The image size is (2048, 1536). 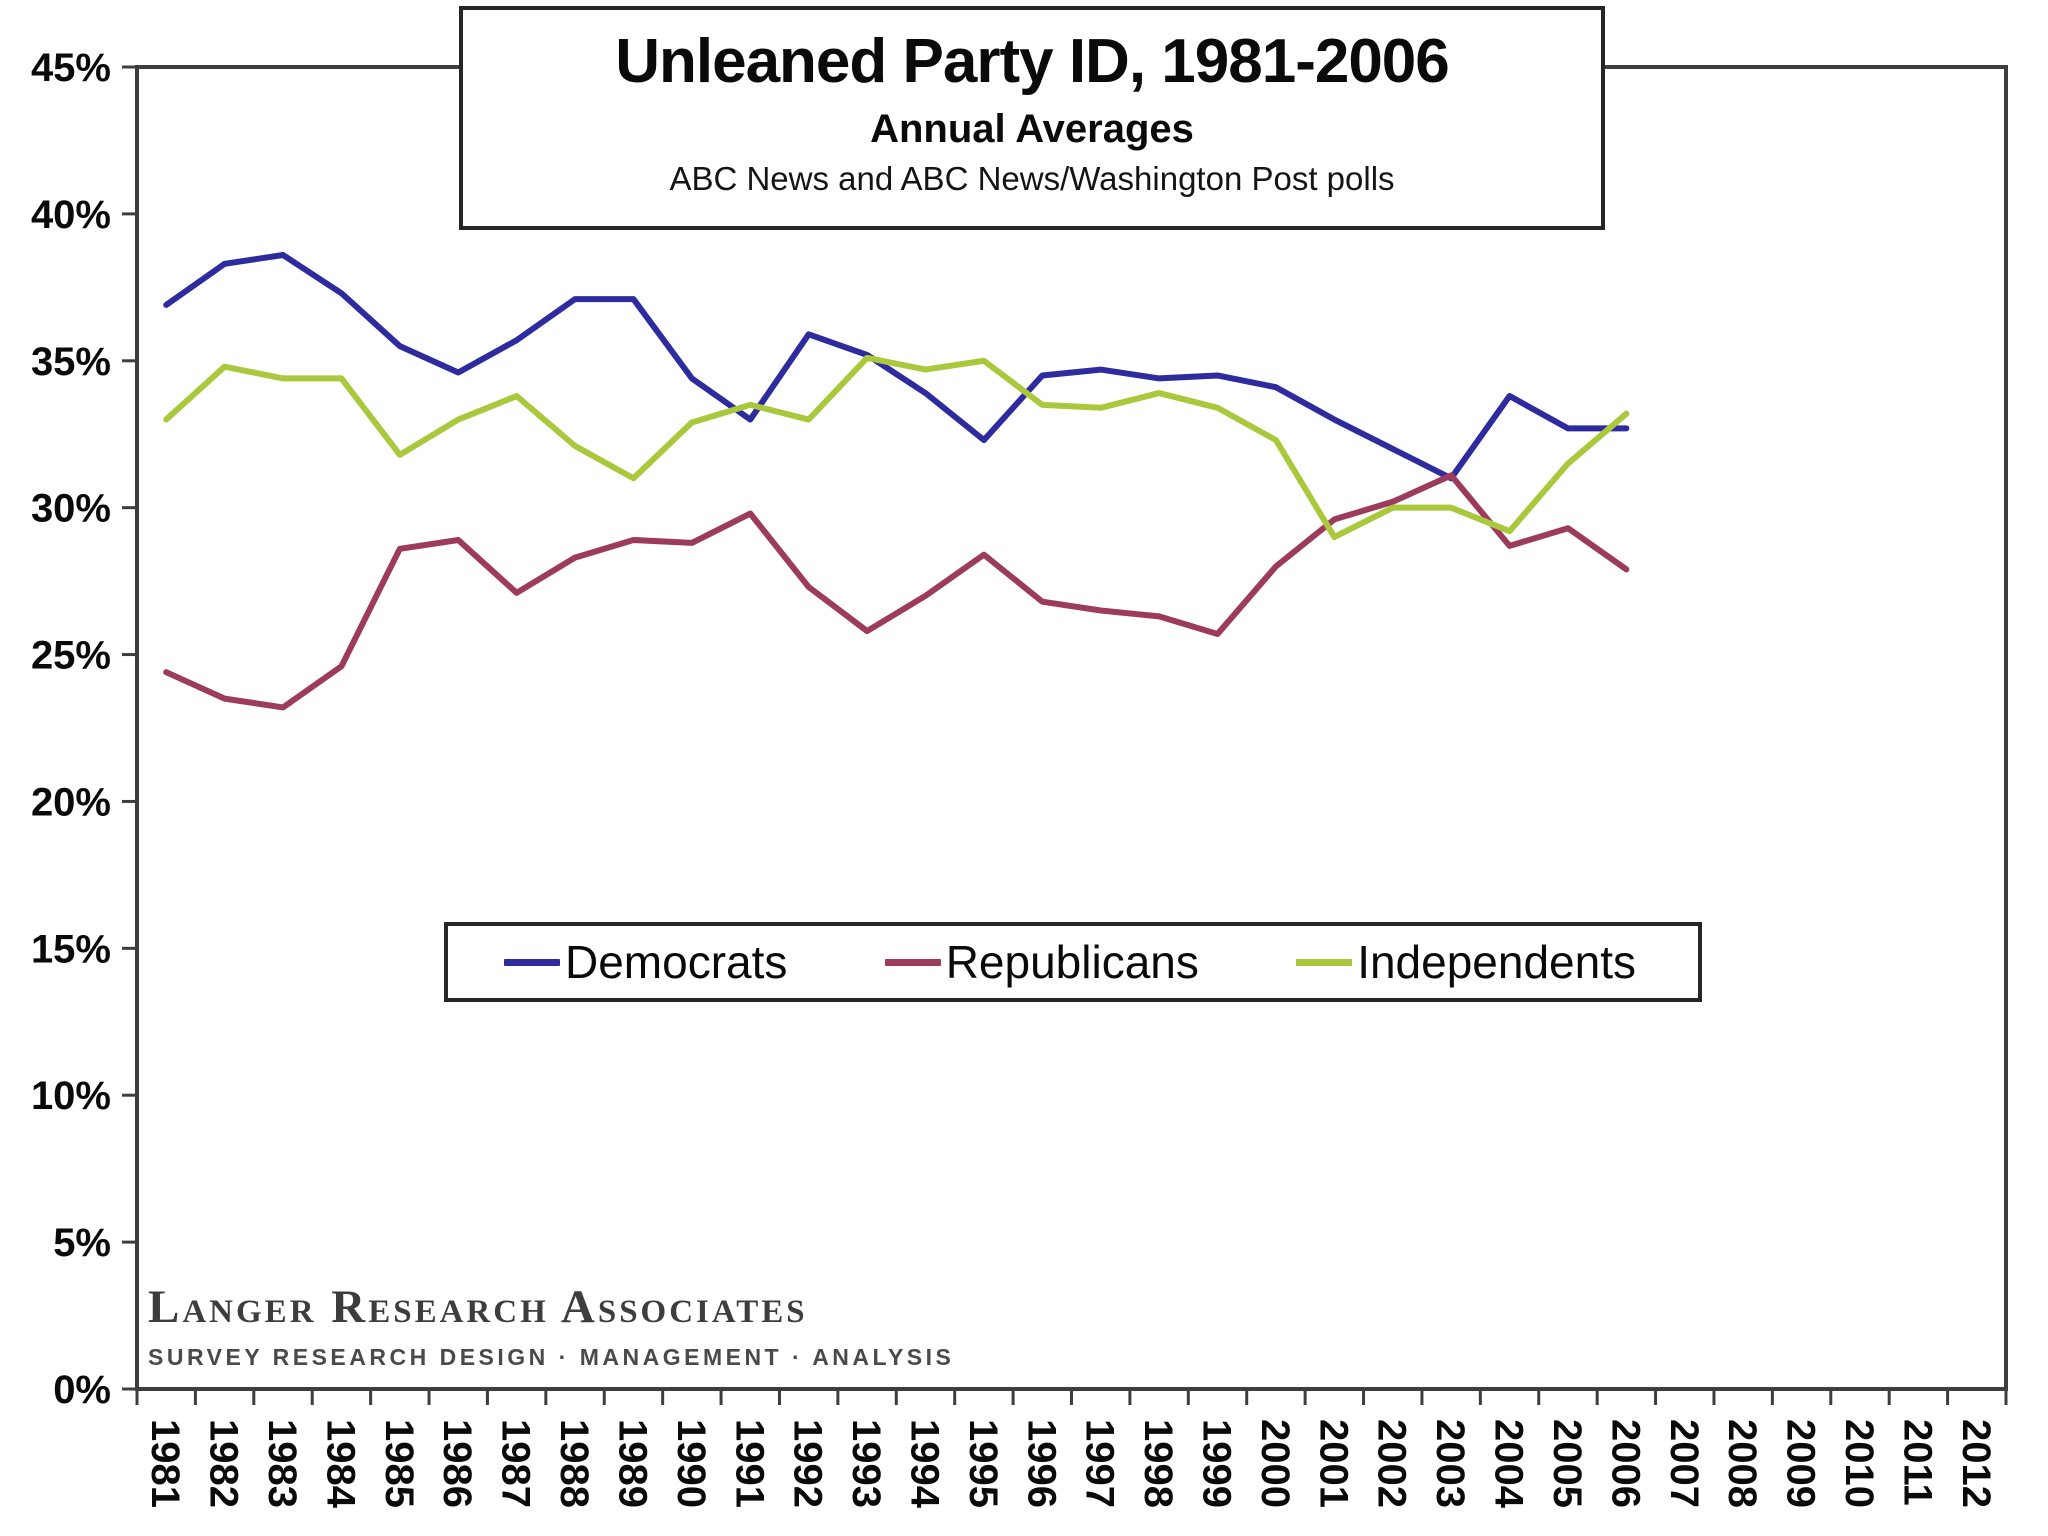 What do you see at coordinates (1032, 61) in the screenshot?
I see `chart-title: Unleaned Party ID, 1981-2006` at bounding box center [1032, 61].